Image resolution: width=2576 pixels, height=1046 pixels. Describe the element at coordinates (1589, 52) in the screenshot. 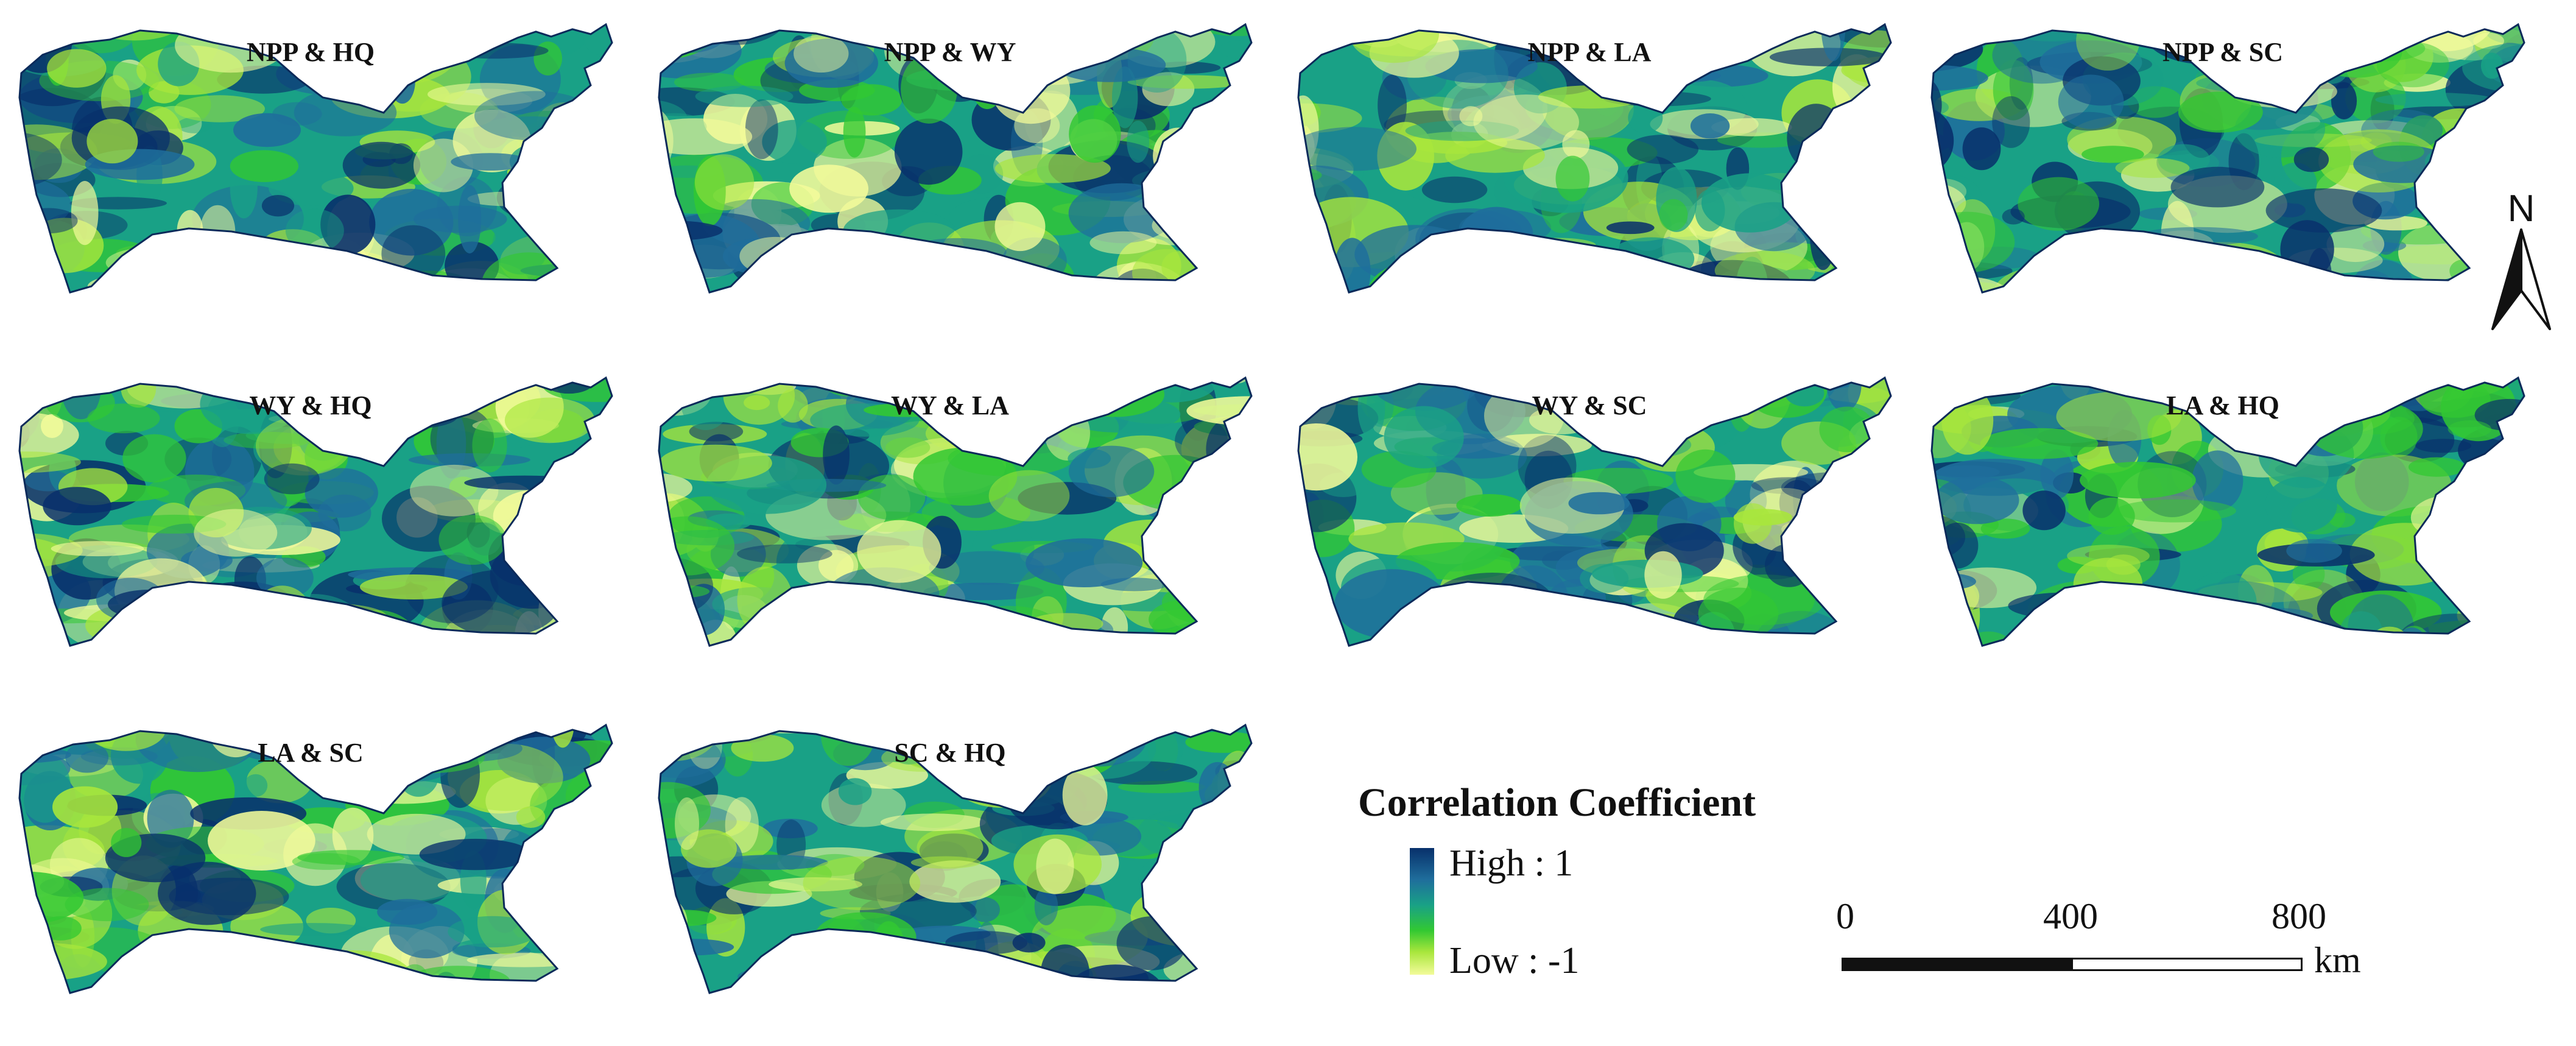

I see `map-panel-title: NPP & LA` at that location.